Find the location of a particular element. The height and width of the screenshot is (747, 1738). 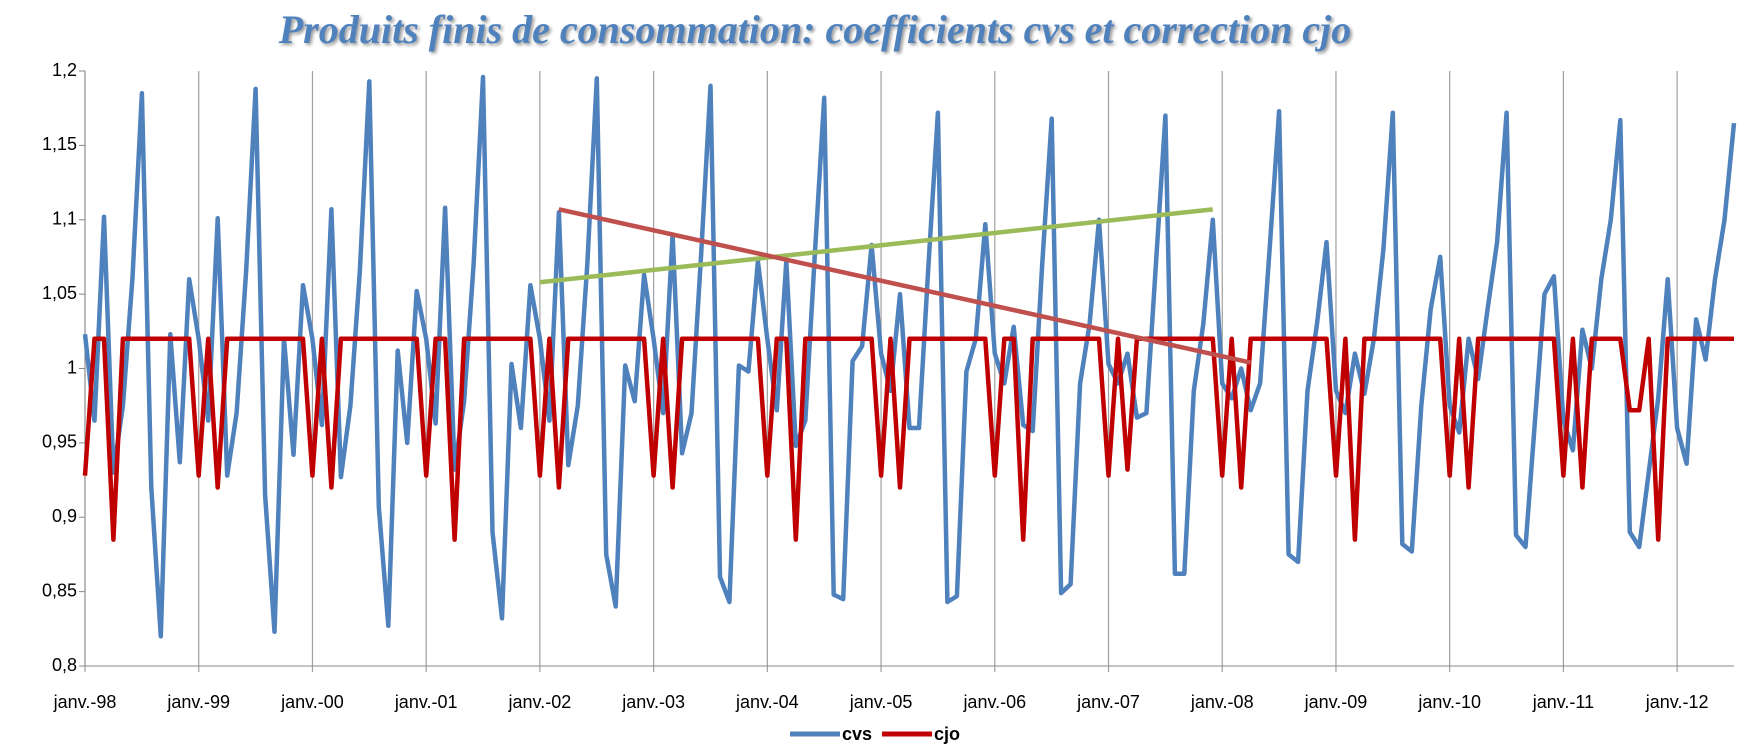

x-tick-label: janv.-05 is located at coordinates (881, 702).